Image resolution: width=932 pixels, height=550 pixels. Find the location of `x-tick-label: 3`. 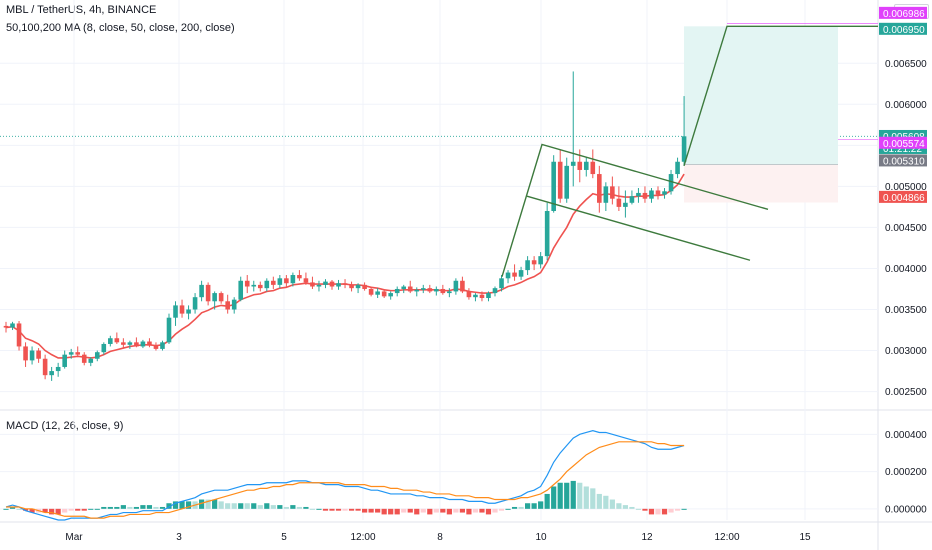

x-tick-label: 3 is located at coordinates (179, 537).